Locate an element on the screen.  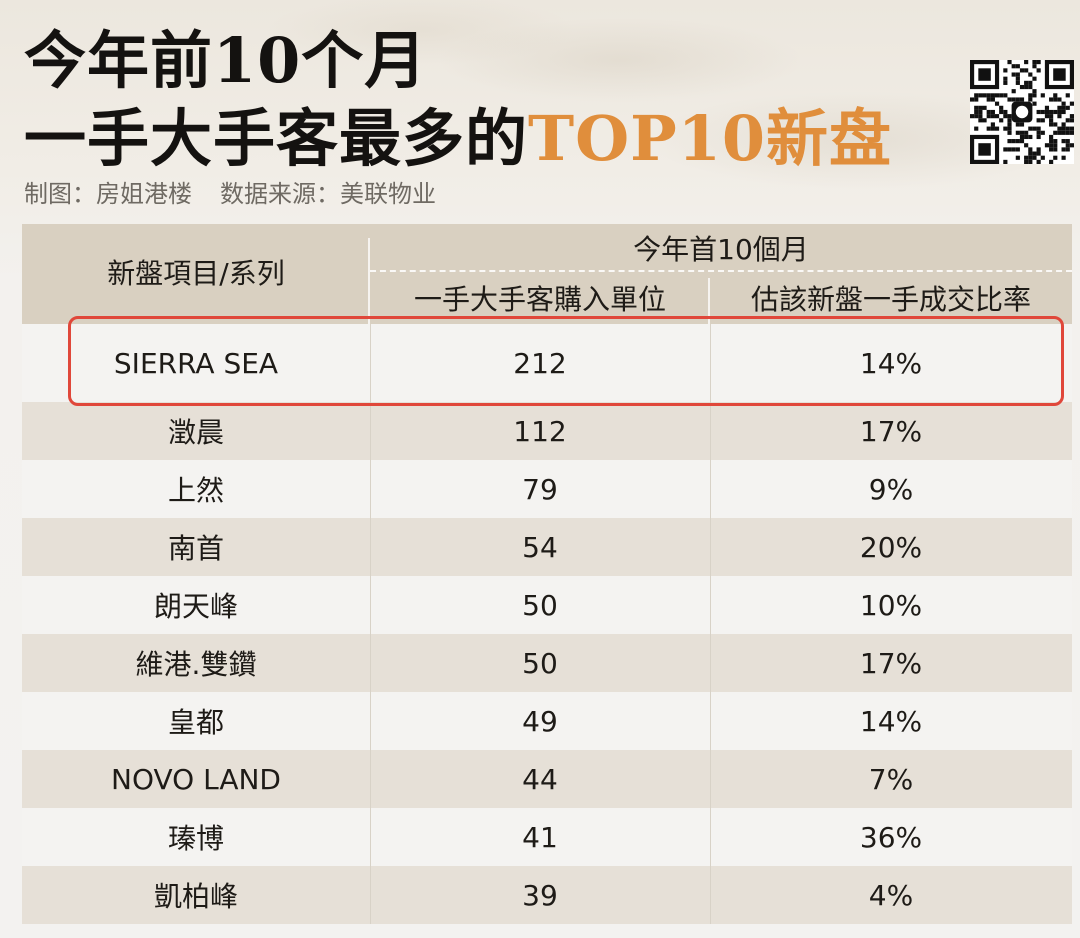
project-name-cell: 朗天峰 is located at coordinates (195, 606).